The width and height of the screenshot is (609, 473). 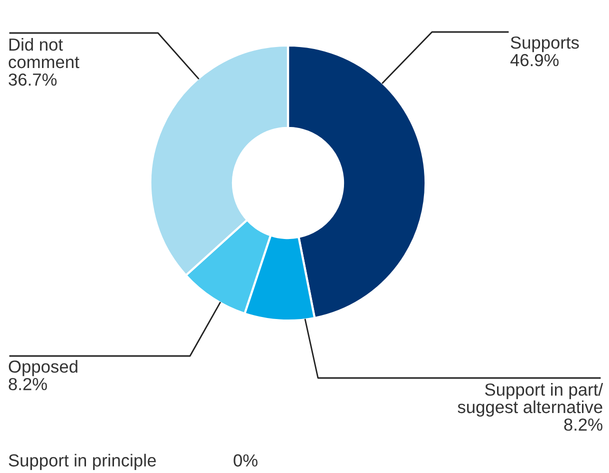 I want to click on data-label: 46.9%, so click(x=534, y=60).